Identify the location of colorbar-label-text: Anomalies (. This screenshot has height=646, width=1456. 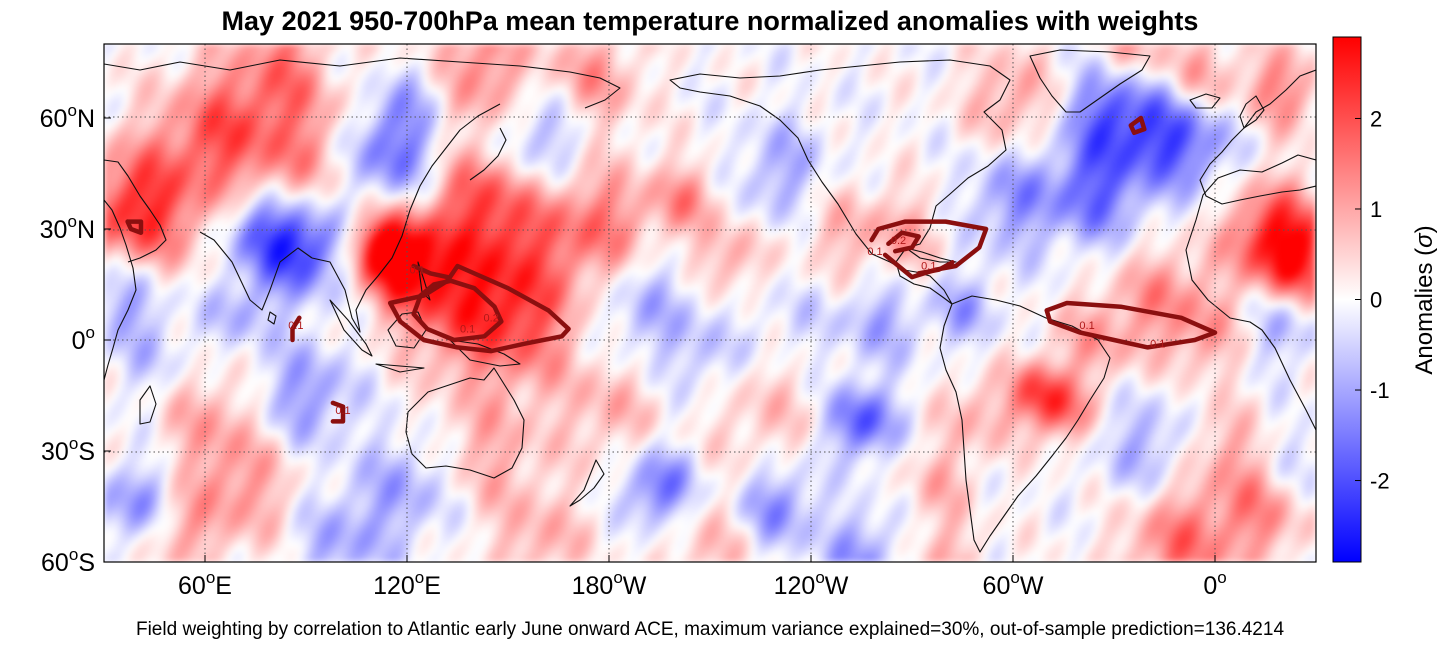
(1424, 311).